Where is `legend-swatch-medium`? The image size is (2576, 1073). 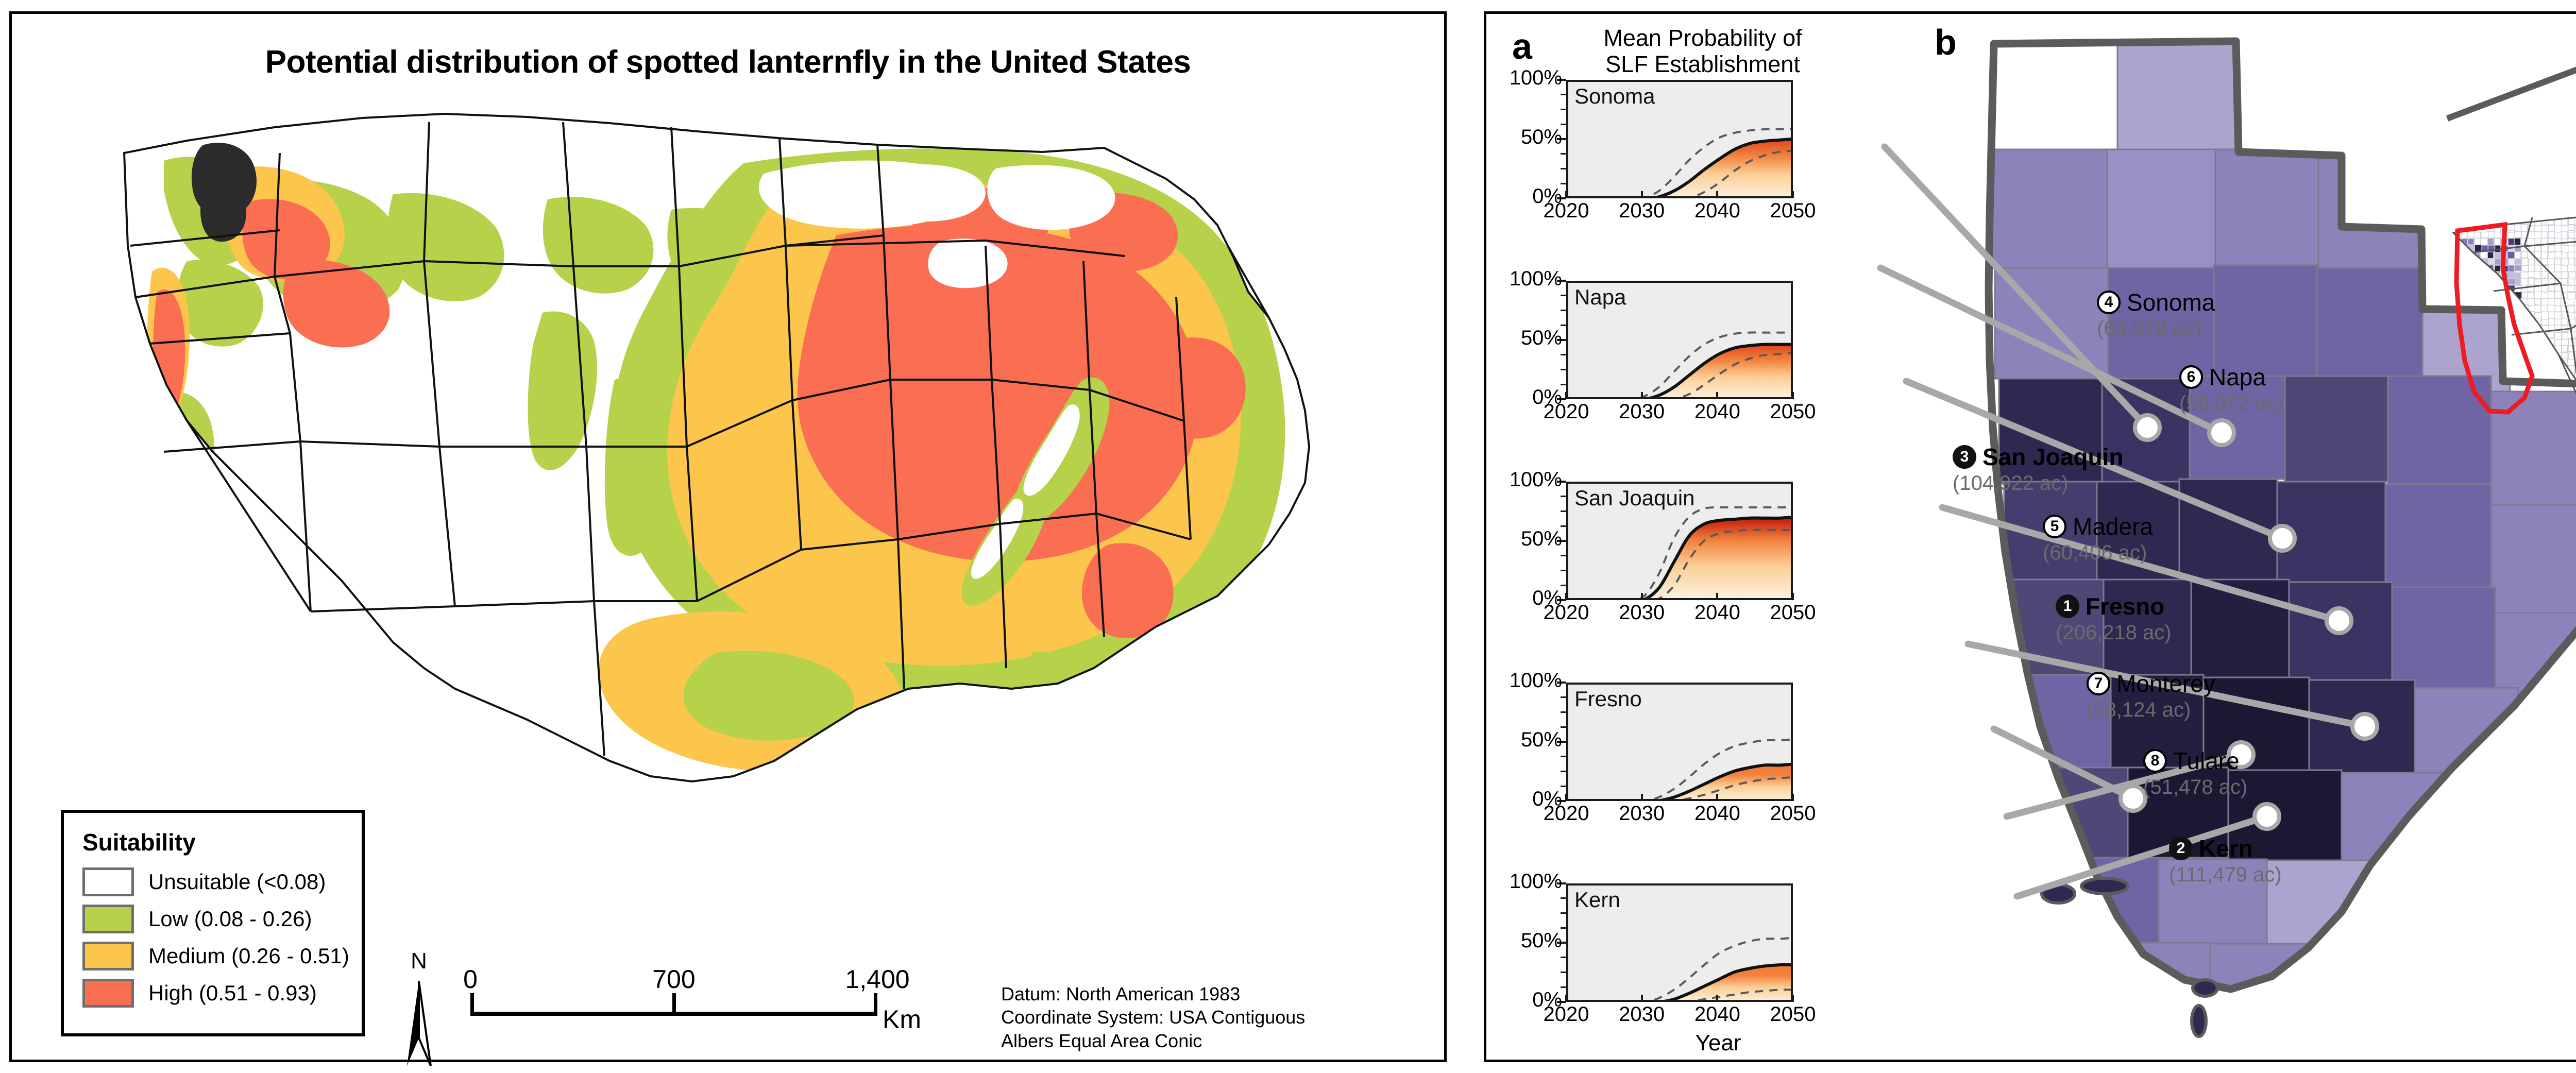 legend-swatch-medium is located at coordinates (108, 956).